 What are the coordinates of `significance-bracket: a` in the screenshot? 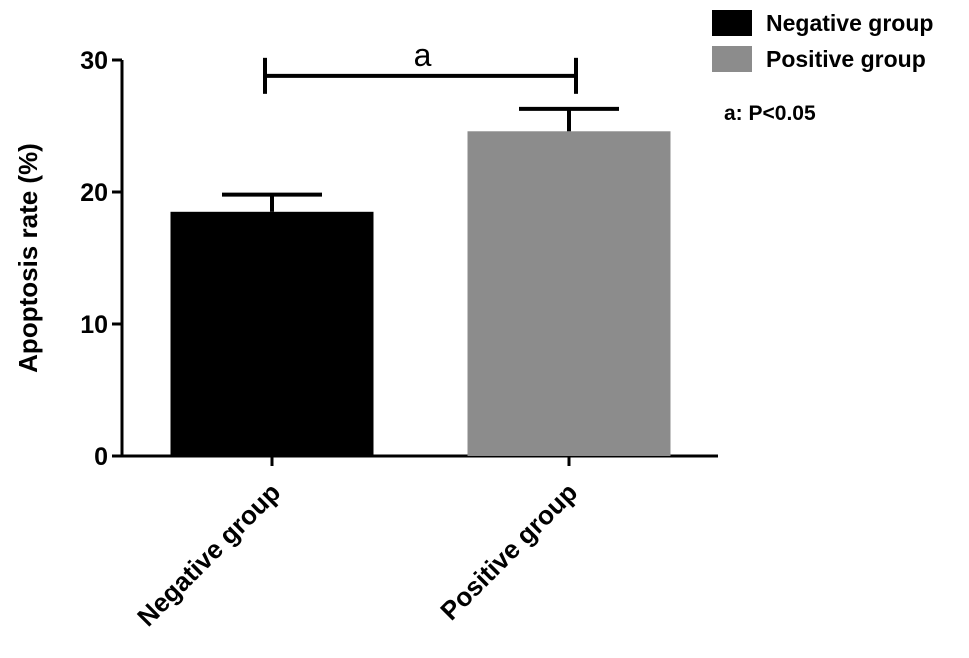 It's located at (420, 65).